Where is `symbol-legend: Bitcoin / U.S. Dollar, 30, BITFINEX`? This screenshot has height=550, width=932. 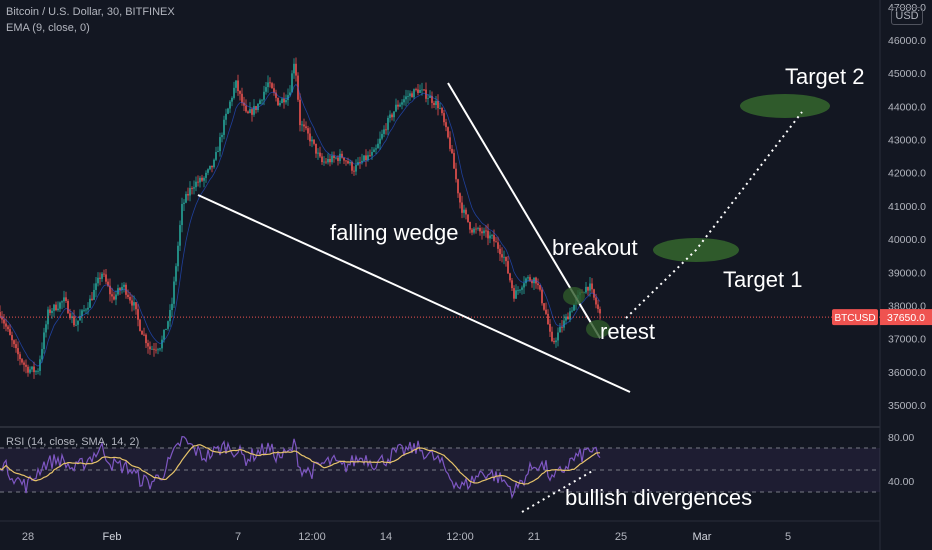 symbol-legend: Bitcoin / U.S. Dollar, 30, BITFINEX is located at coordinates (90, 12).